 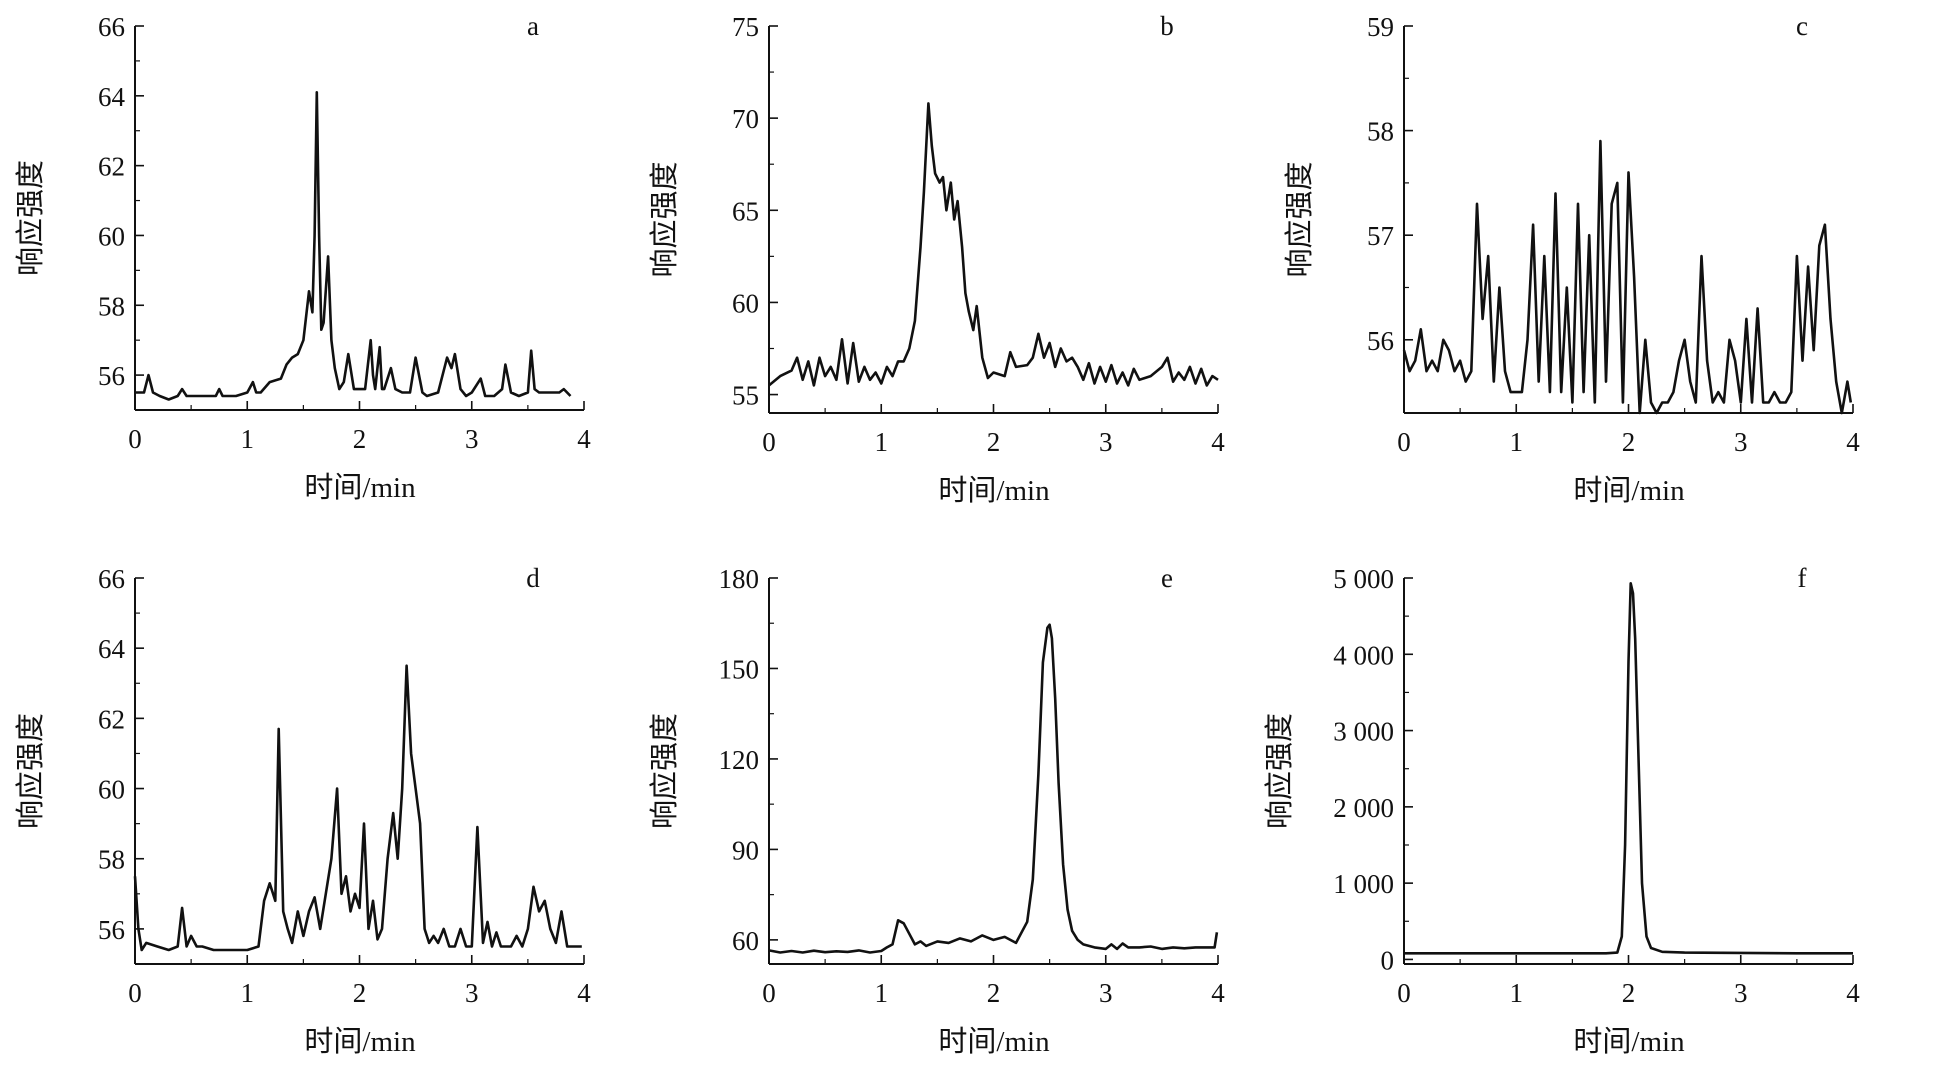 I want to click on y-tick-label: 1 000, so click(x=1363, y=884).